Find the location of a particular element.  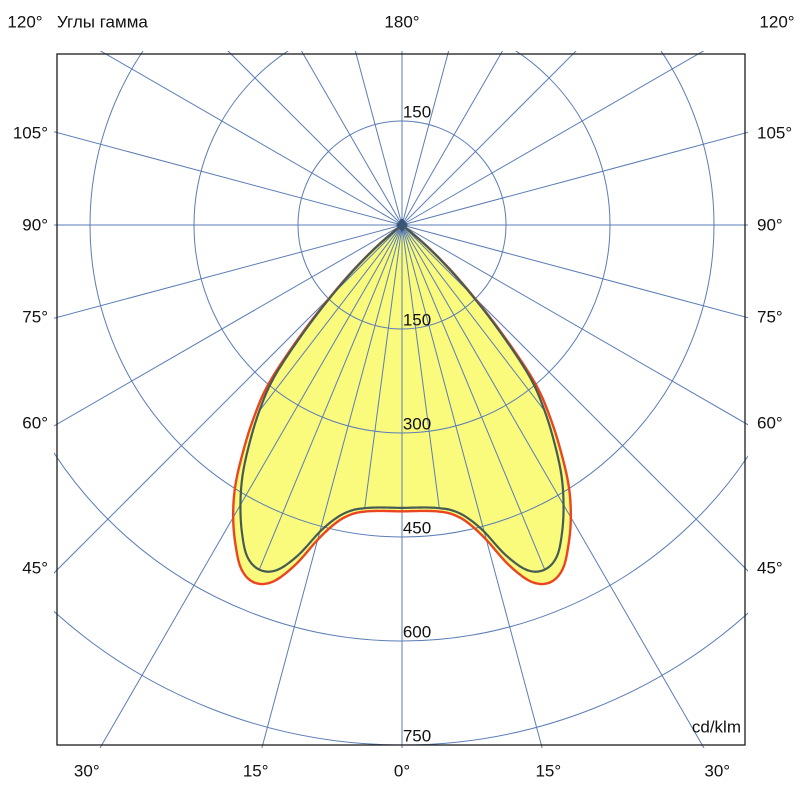

unit-label: cd/klm is located at coordinates (716, 727).